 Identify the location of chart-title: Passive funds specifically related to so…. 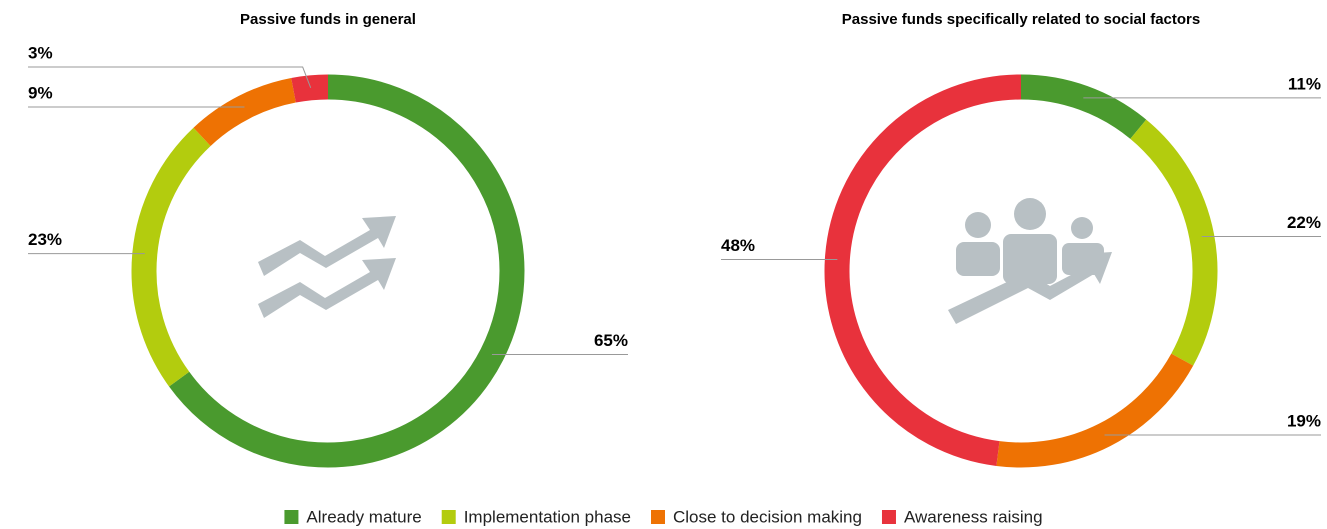
(1021, 19).